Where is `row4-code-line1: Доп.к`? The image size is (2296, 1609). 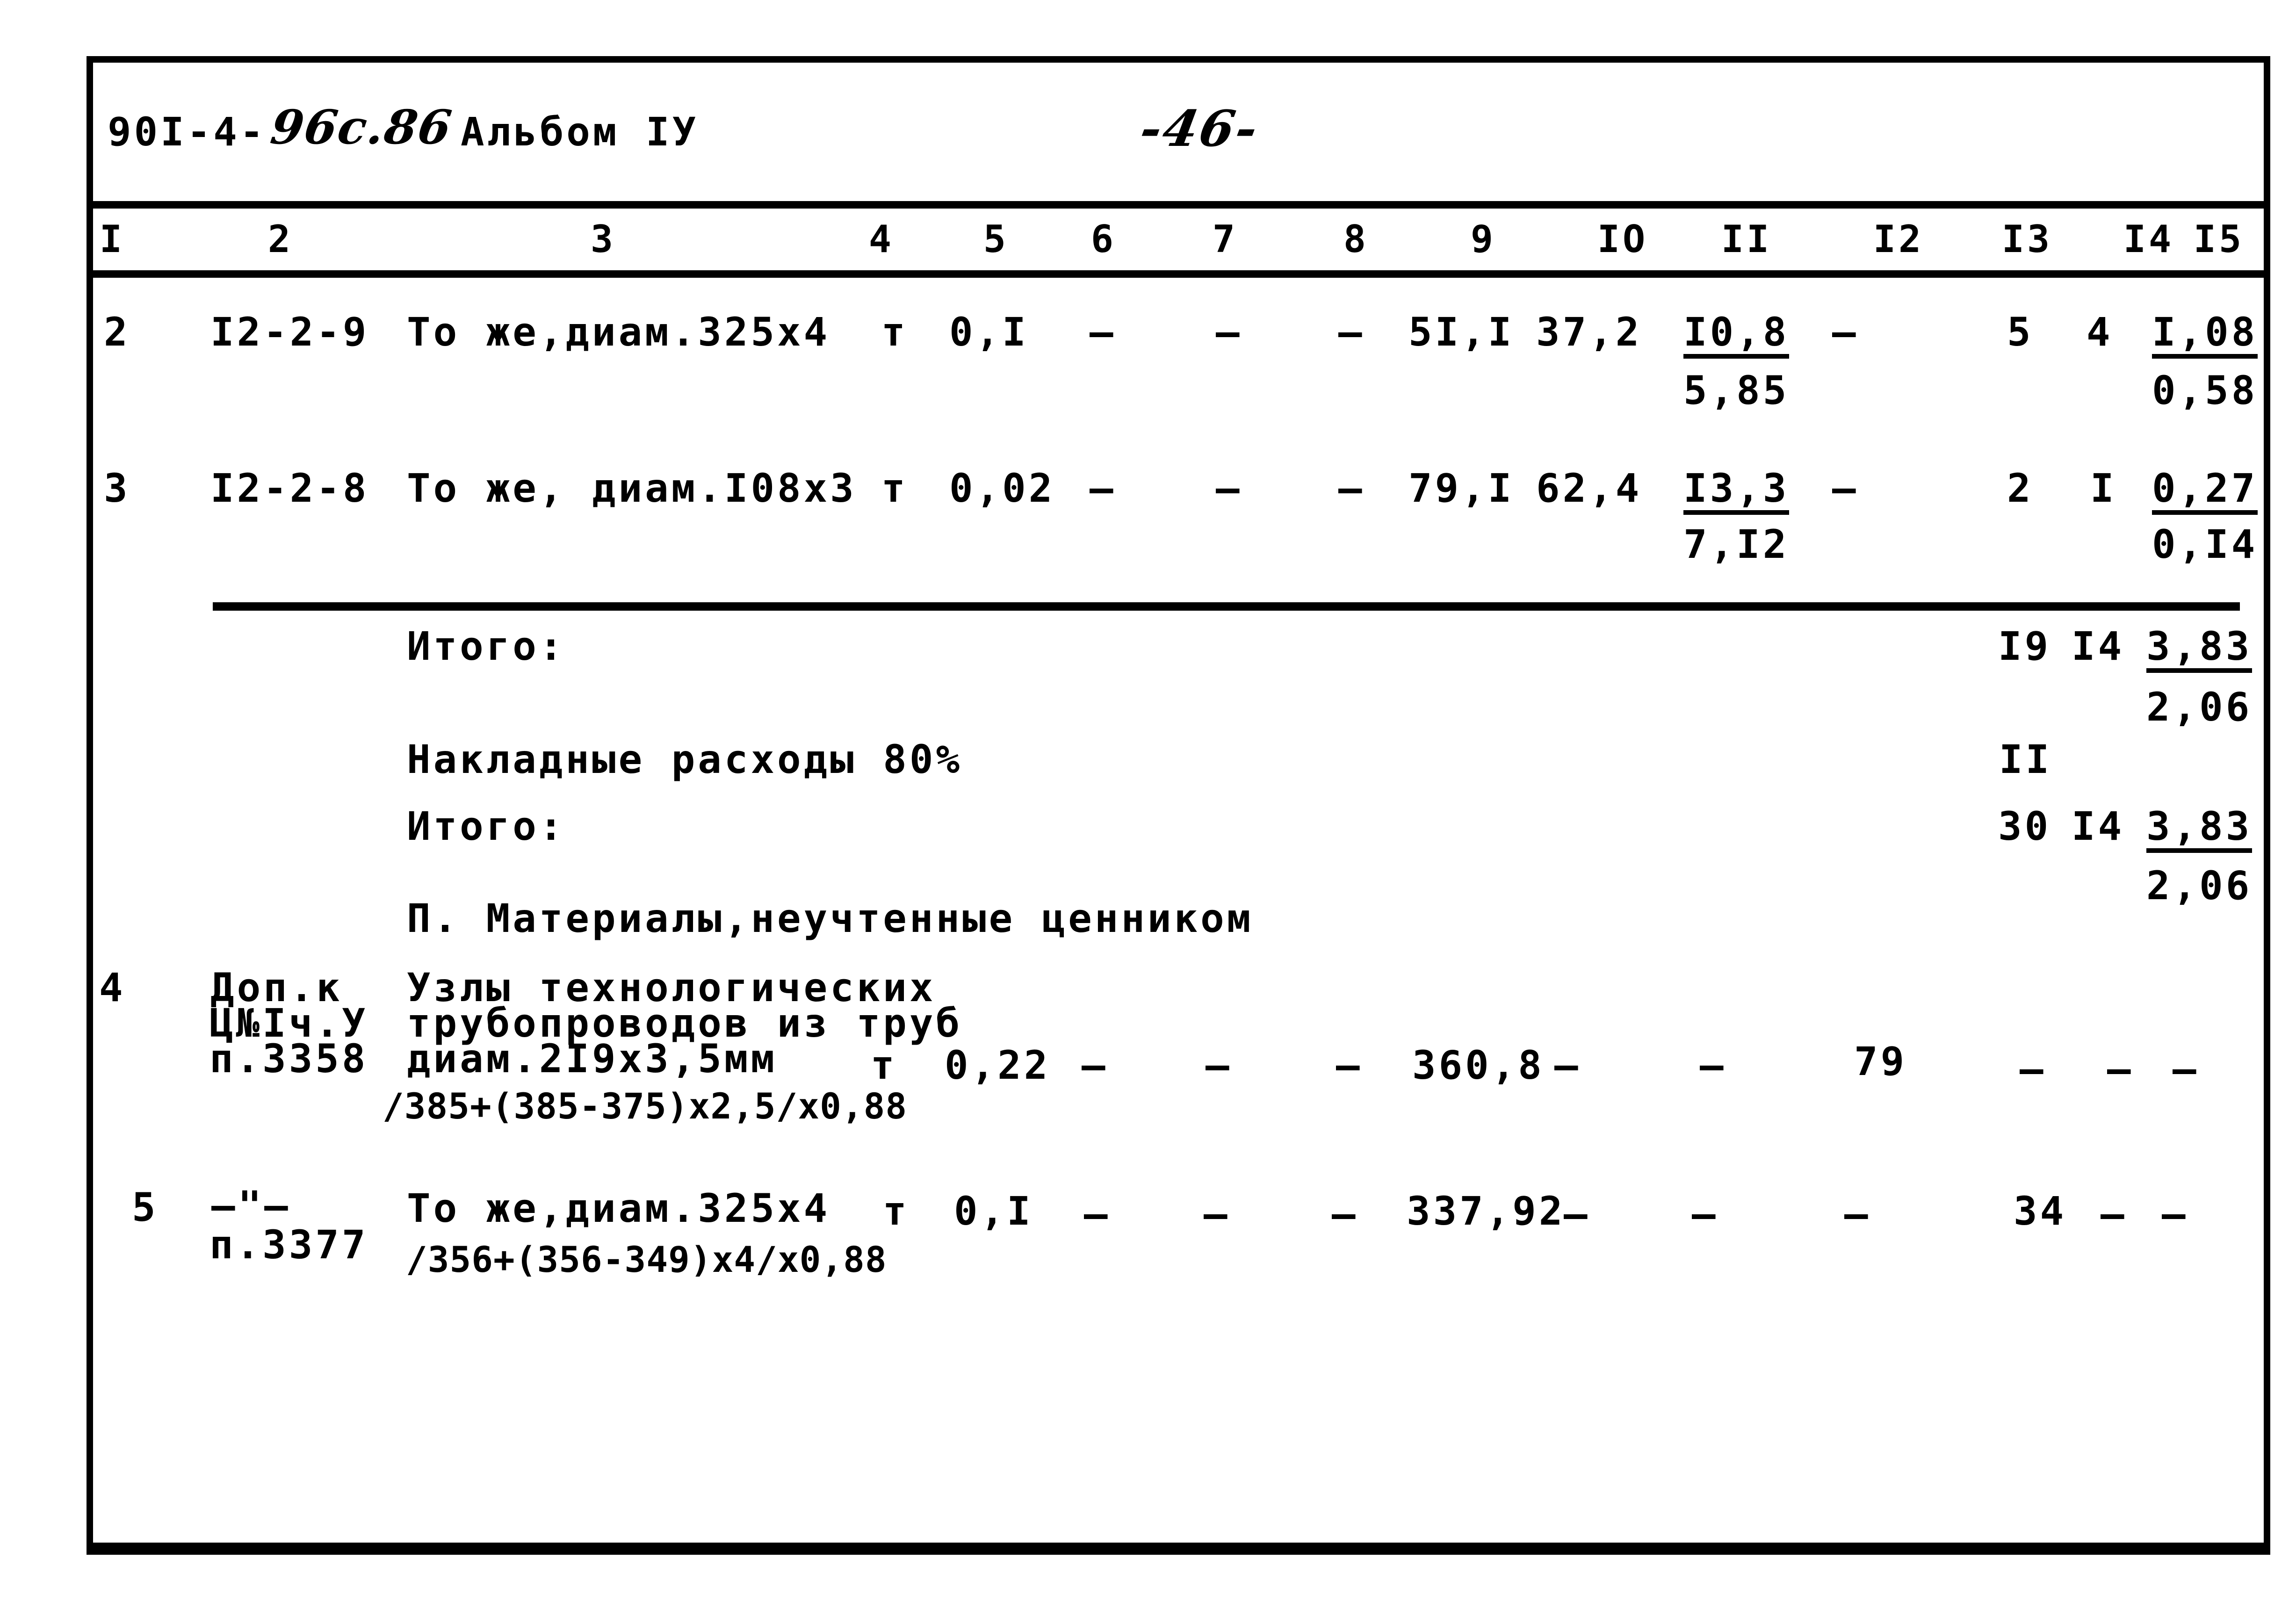
row4-code-line1: Доп.к is located at coordinates (276, 987).